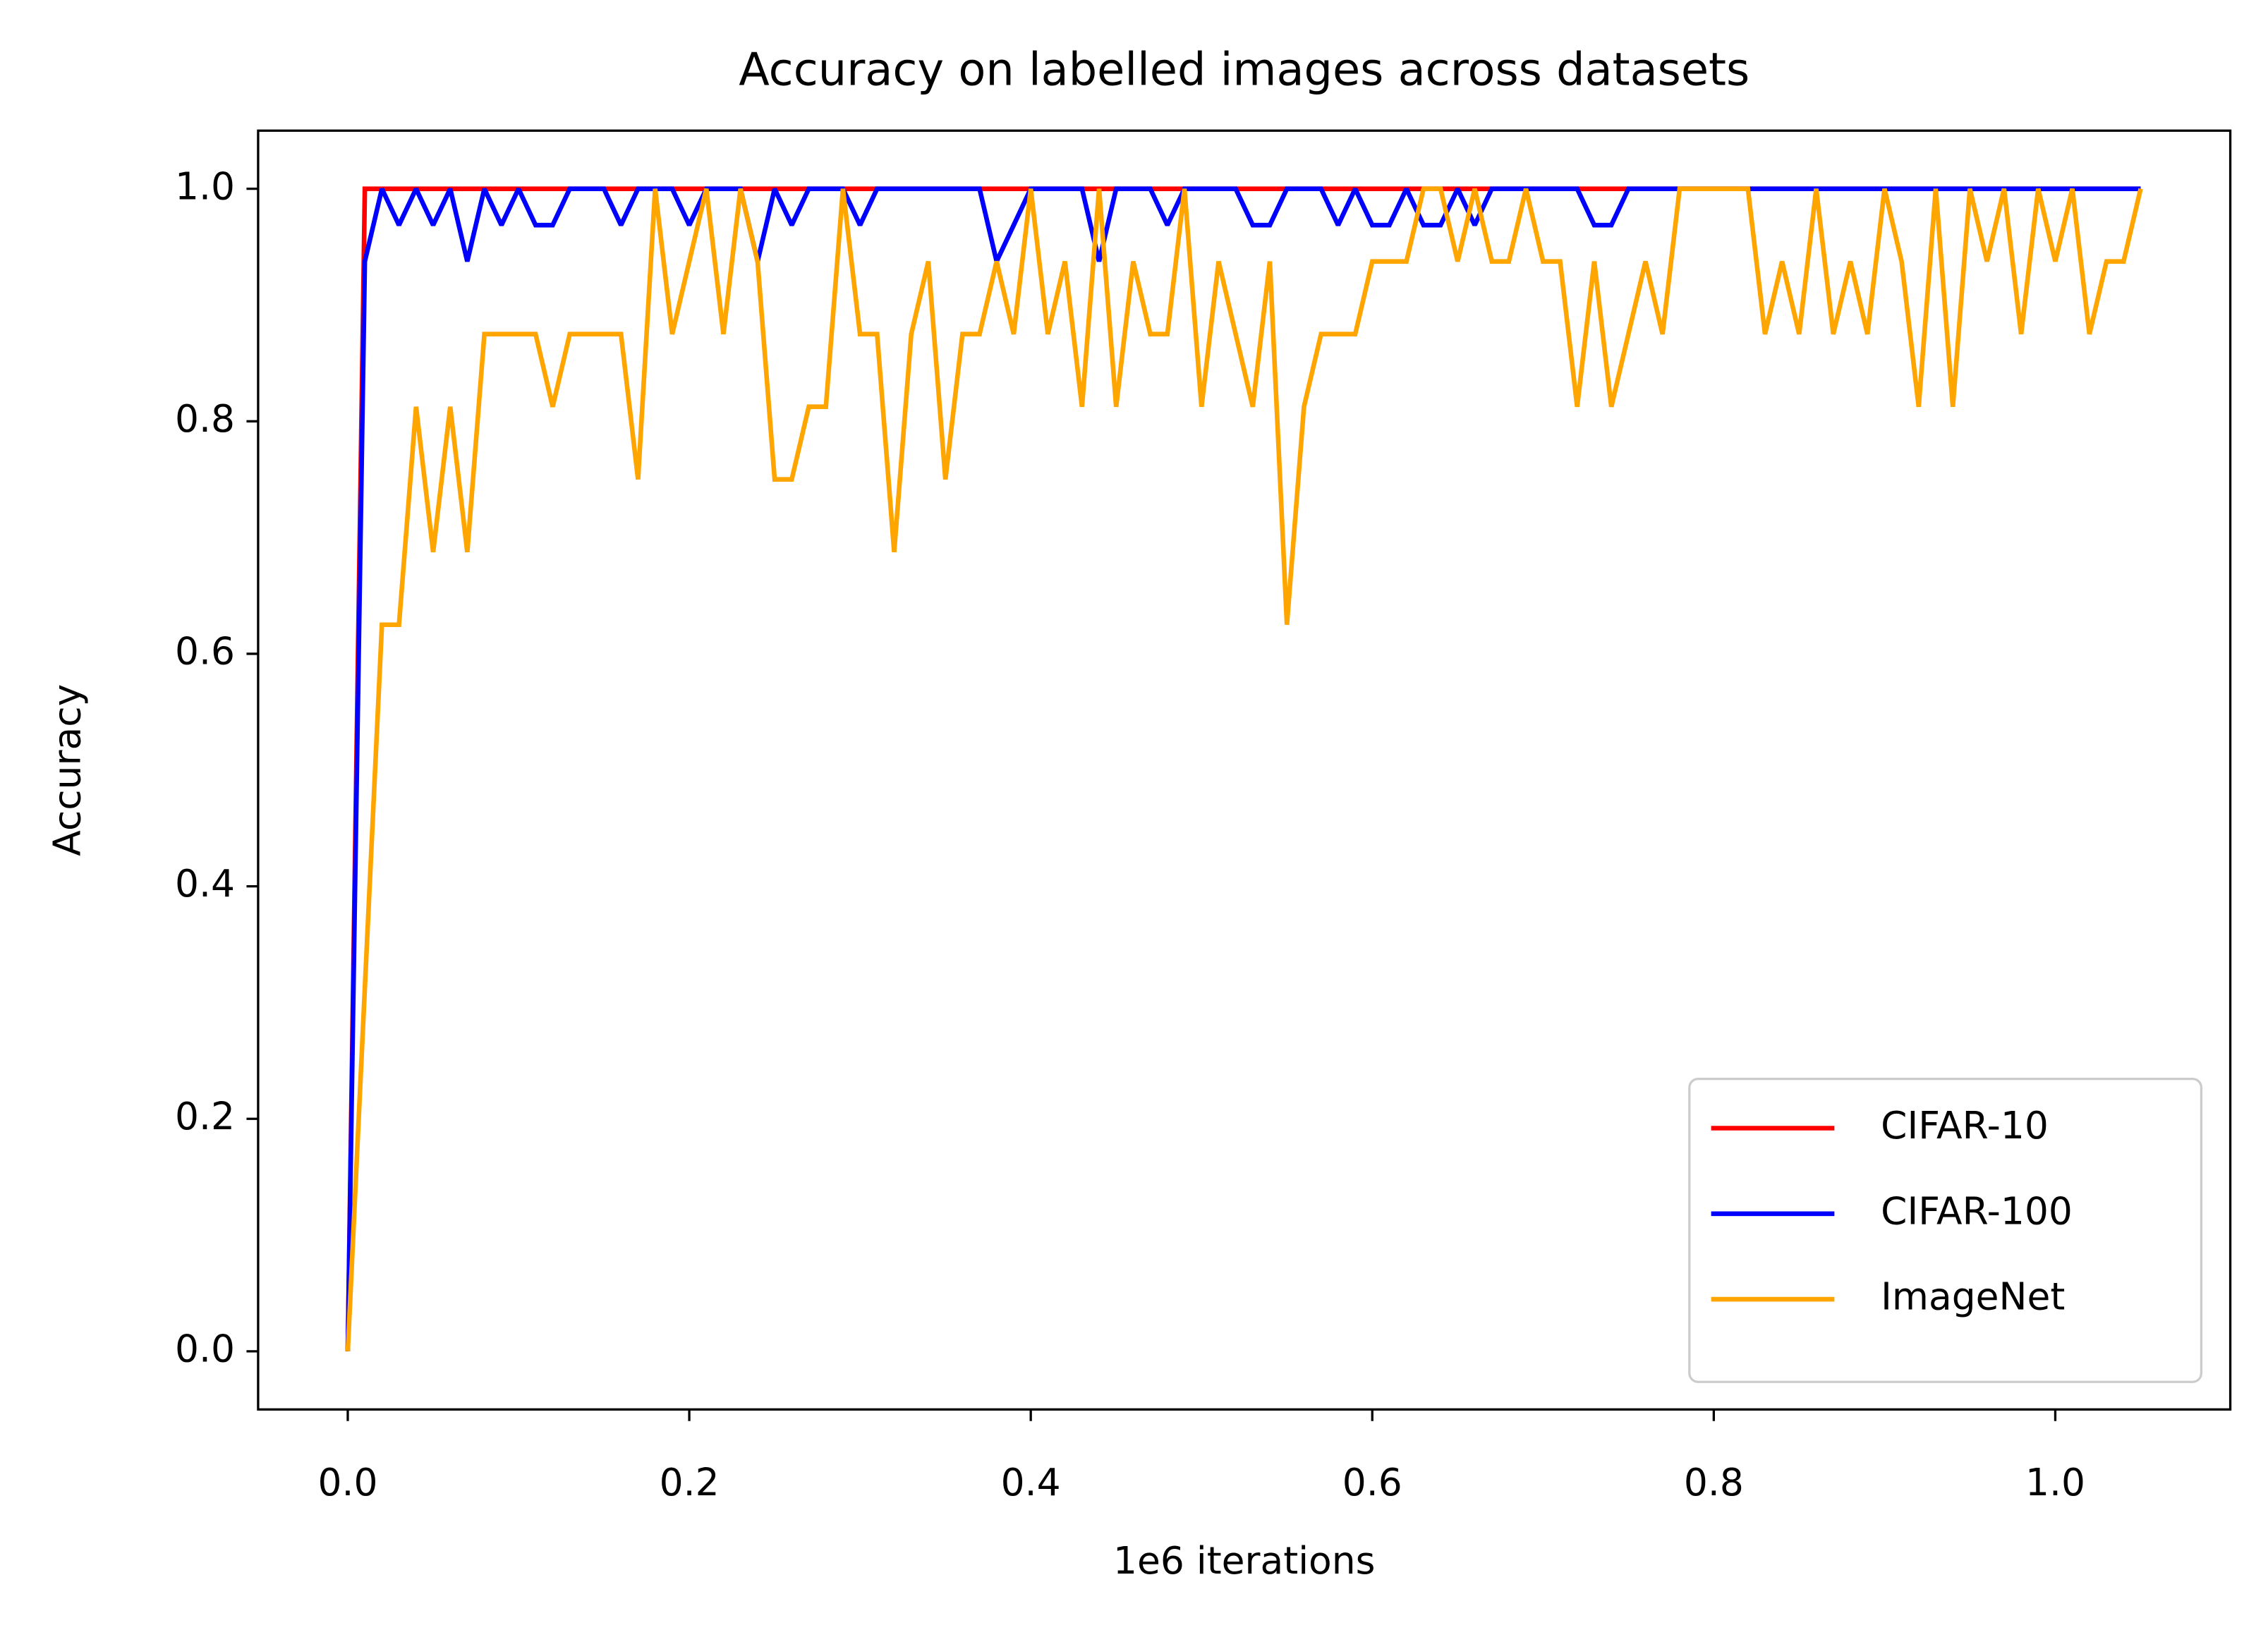  I want to click on y-tick-label: 0.8, so click(205, 418).